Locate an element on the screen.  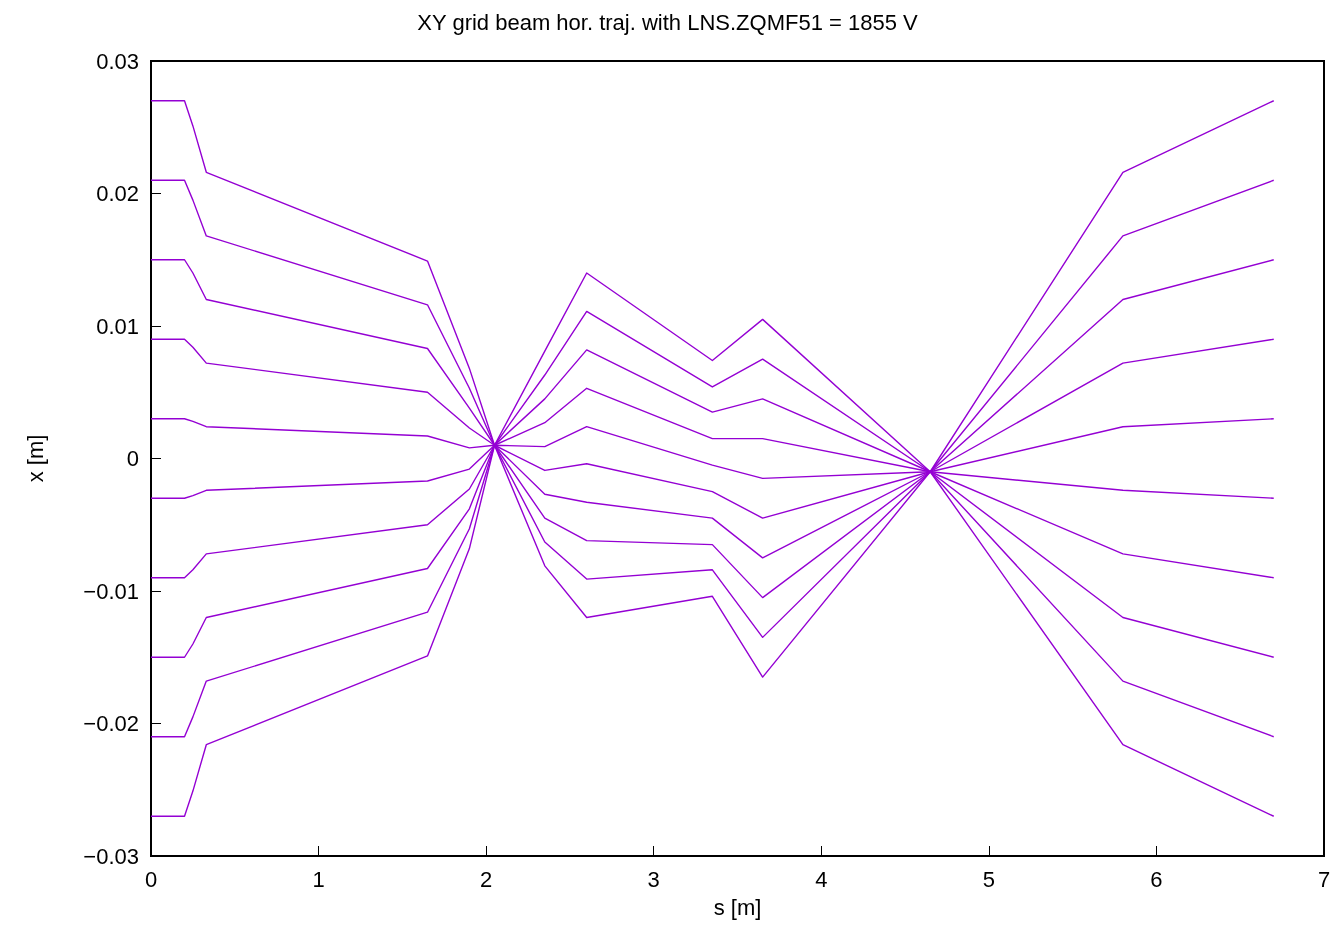
x-tick-label: 0 is located at coordinates (151, 879).